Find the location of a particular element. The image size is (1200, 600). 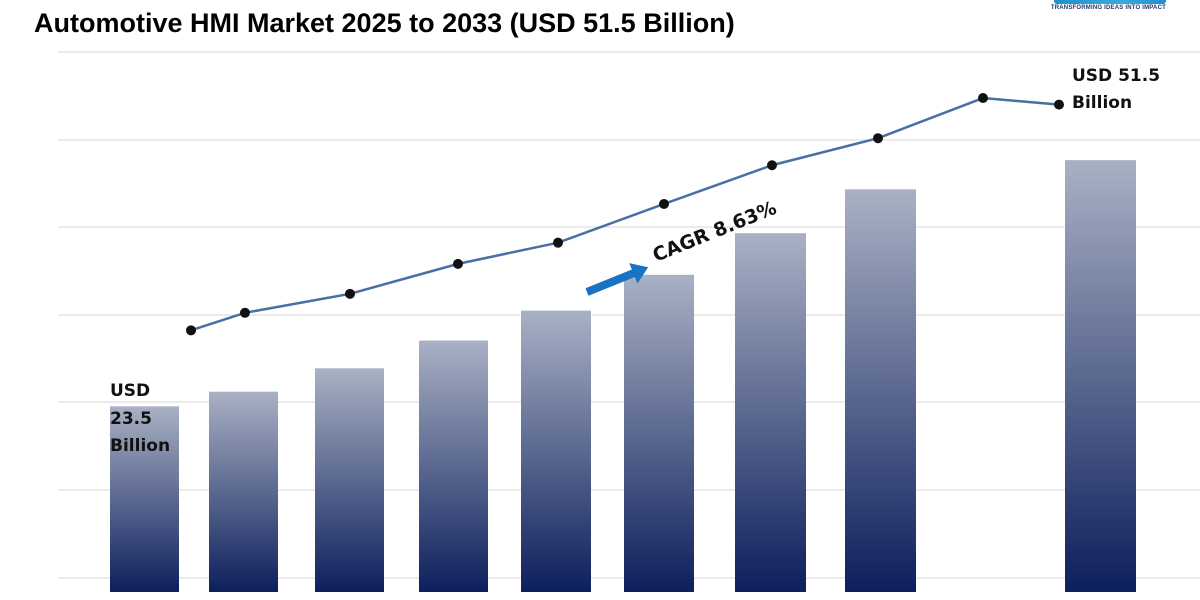

bar-2028 is located at coordinates (453, 466).